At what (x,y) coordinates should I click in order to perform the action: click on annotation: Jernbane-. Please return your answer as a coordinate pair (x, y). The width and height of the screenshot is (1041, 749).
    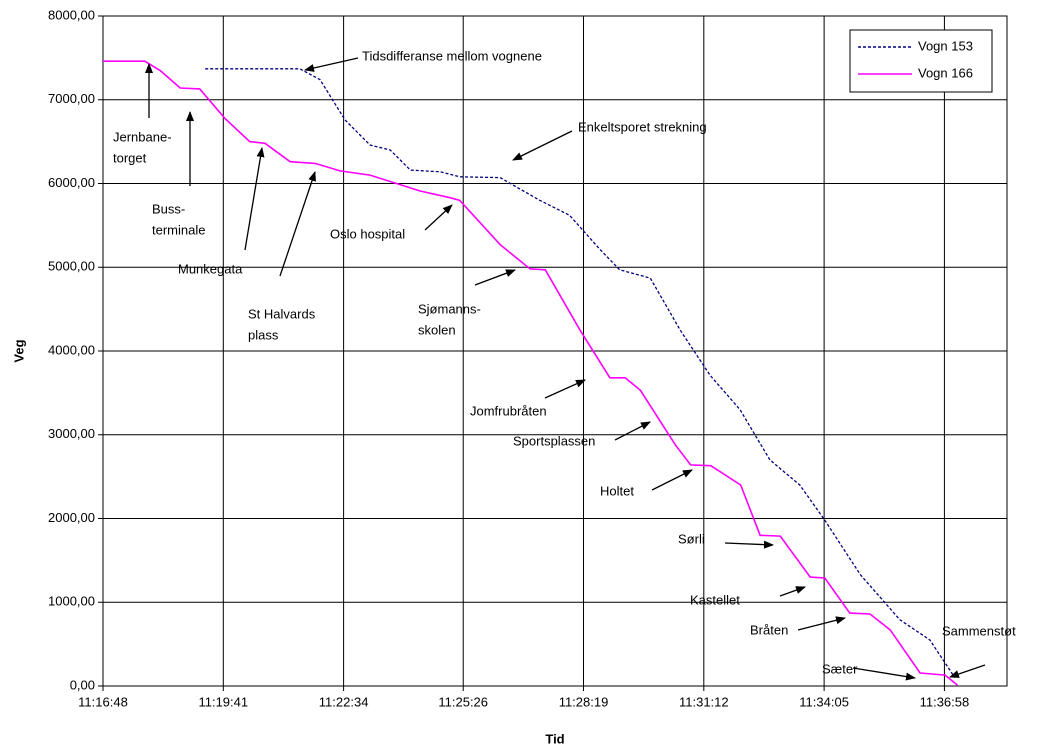
    Looking at the image, I should click on (142, 136).